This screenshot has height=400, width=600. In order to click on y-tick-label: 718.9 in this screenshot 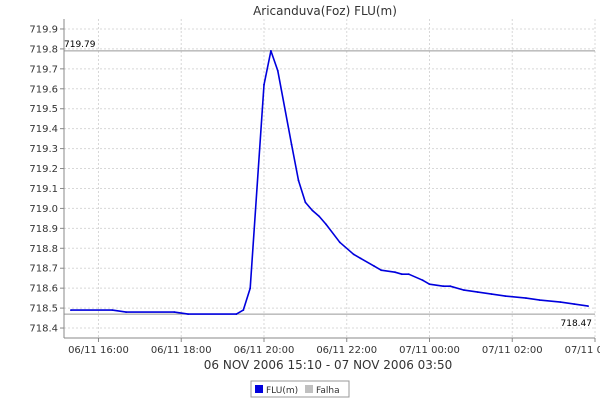, I will do `click(43, 229)`.